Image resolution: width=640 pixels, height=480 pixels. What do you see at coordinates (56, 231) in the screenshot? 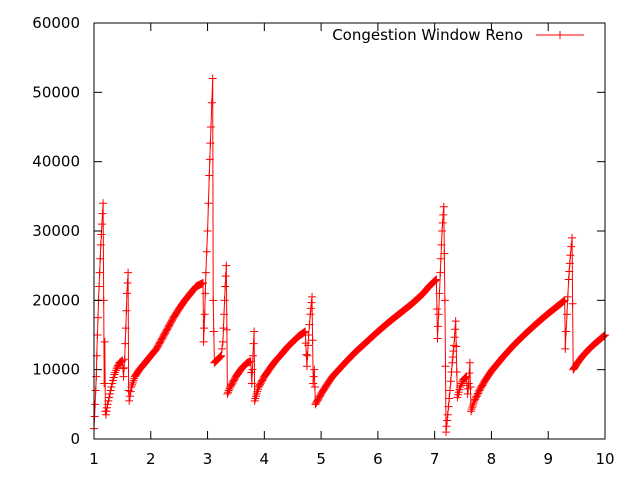
I see `y-tick-label: 30000` at bounding box center [56, 231].